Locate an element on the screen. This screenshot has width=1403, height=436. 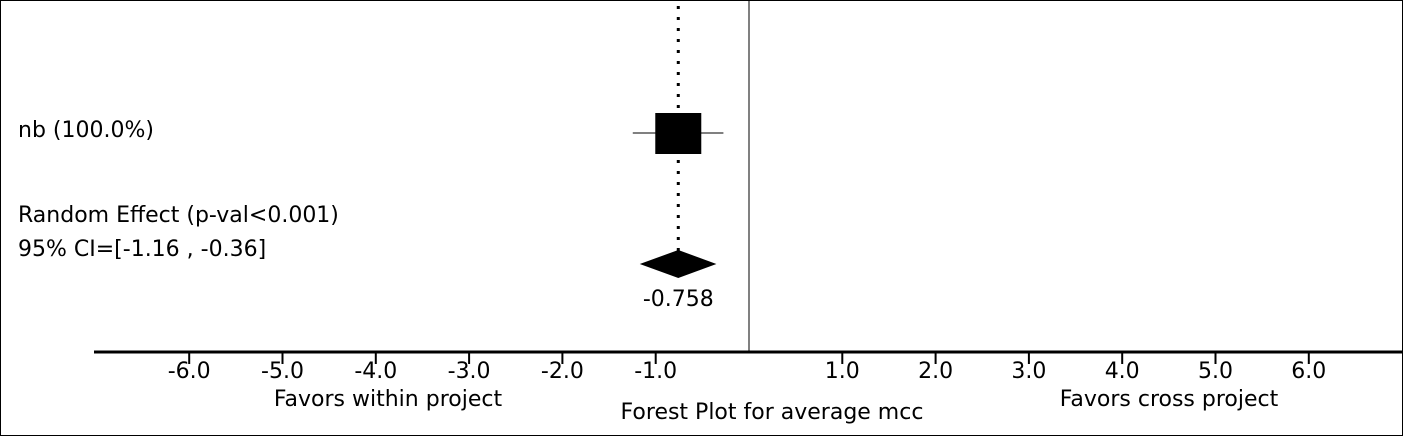
x-tick-label: 2.0 is located at coordinates (935, 371).